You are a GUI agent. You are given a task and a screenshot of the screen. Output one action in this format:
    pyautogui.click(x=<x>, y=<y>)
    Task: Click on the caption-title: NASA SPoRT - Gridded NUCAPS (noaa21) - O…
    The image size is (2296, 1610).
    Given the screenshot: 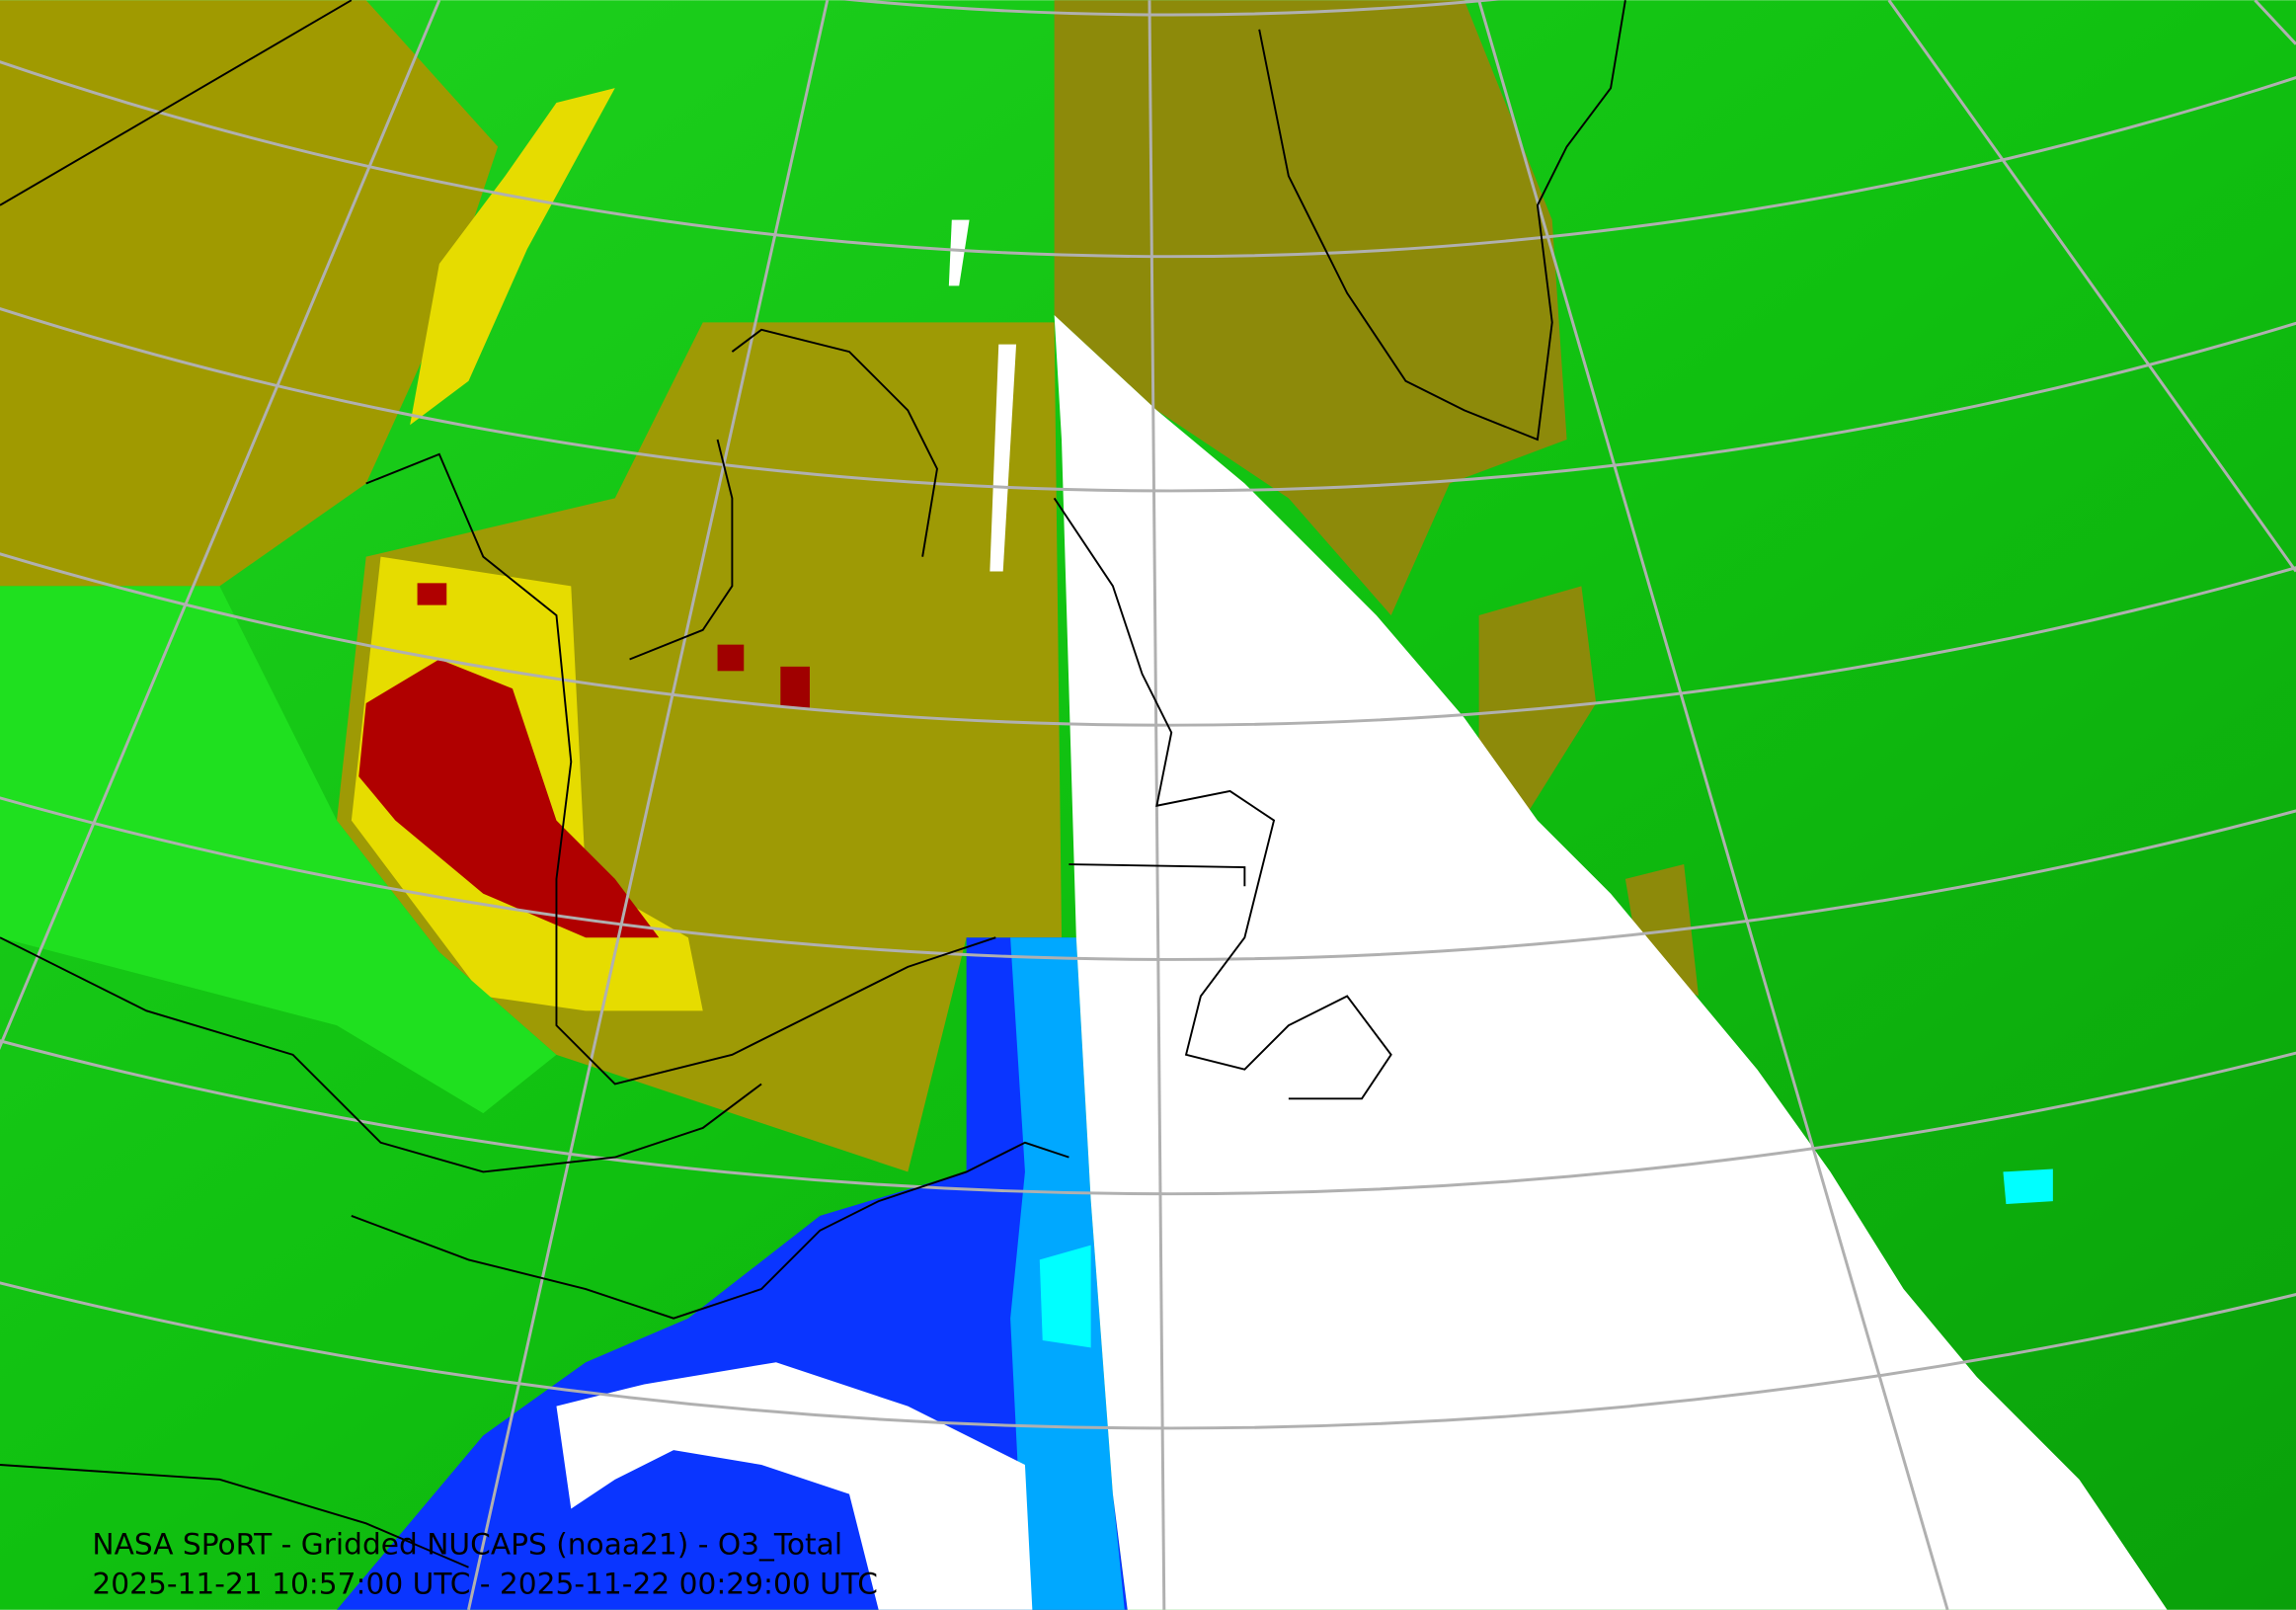 What is the action you would take?
    pyautogui.click(x=467, y=1543)
    